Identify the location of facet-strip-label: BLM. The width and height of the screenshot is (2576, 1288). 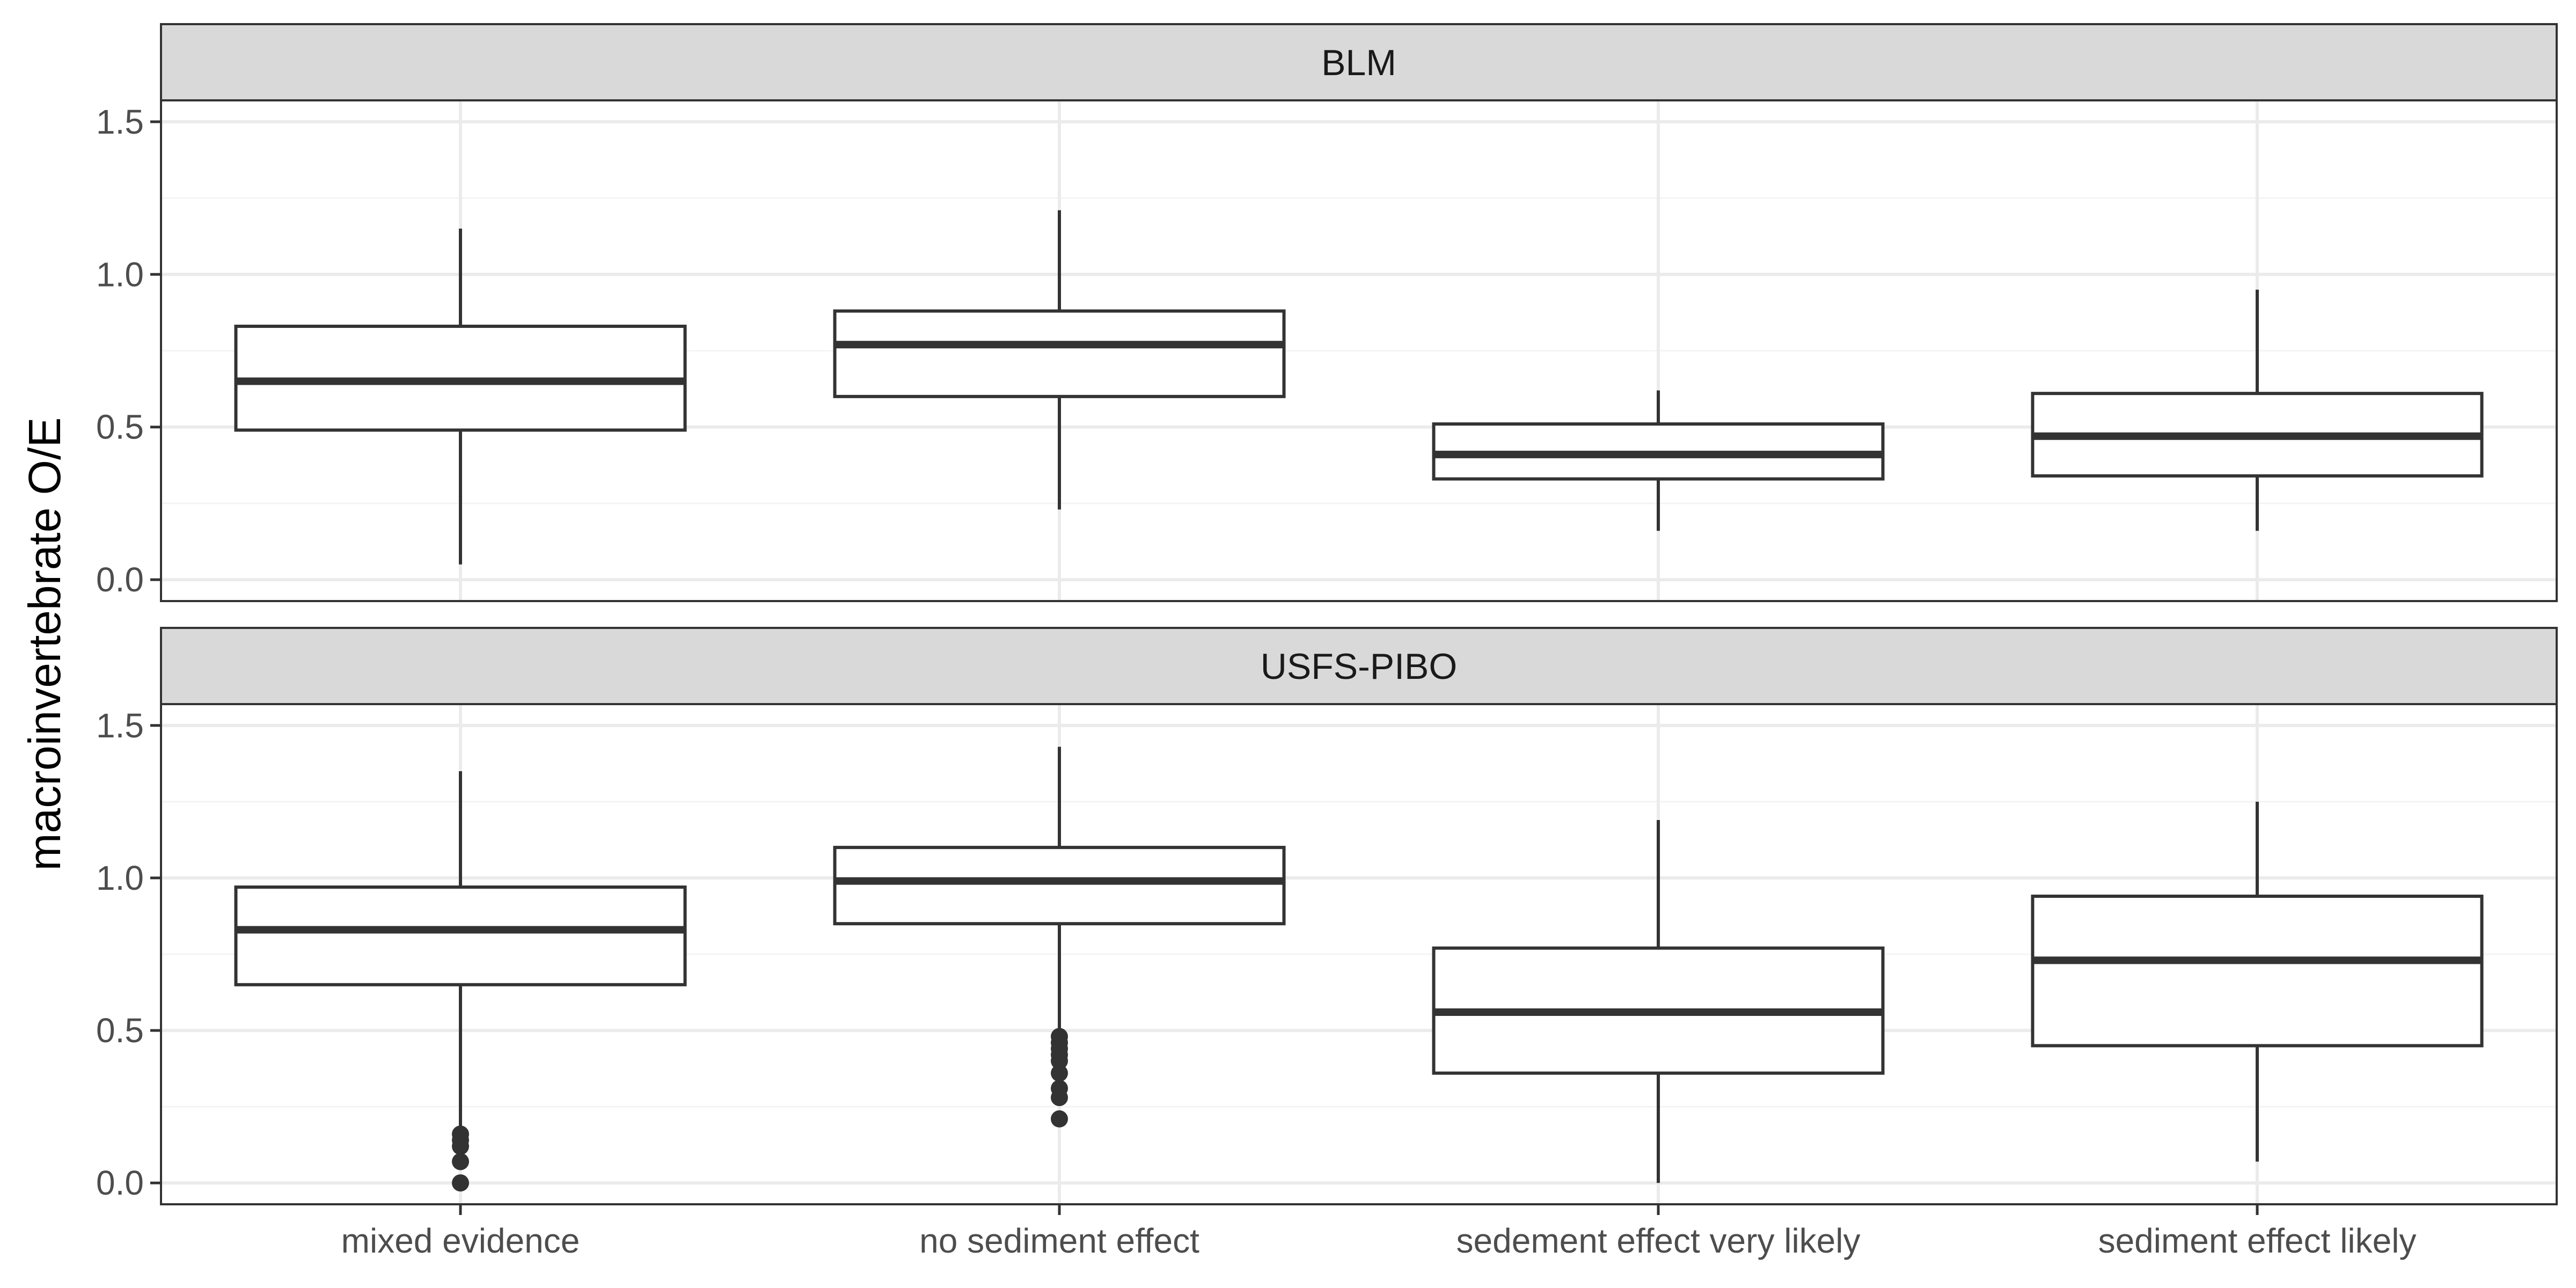
(1358, 62).